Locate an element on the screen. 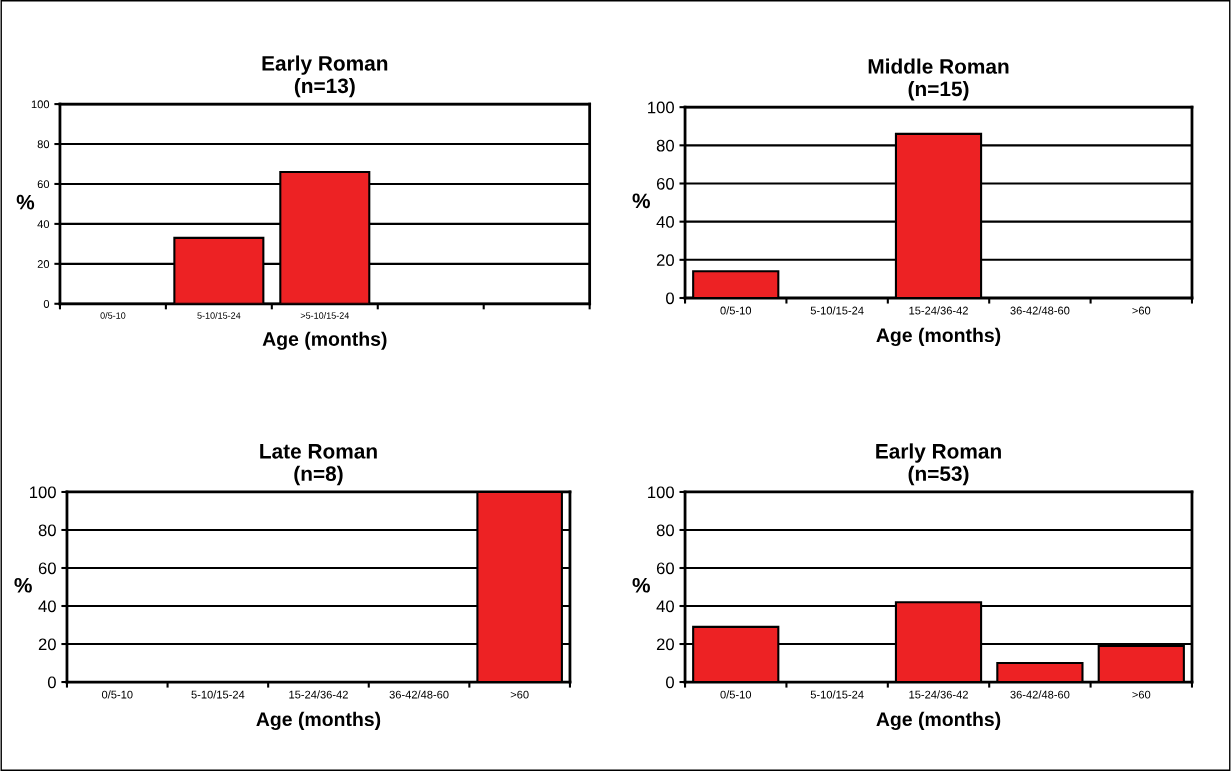  chart-title: Early Roman (n=13) is located at coordinates (325, 76).